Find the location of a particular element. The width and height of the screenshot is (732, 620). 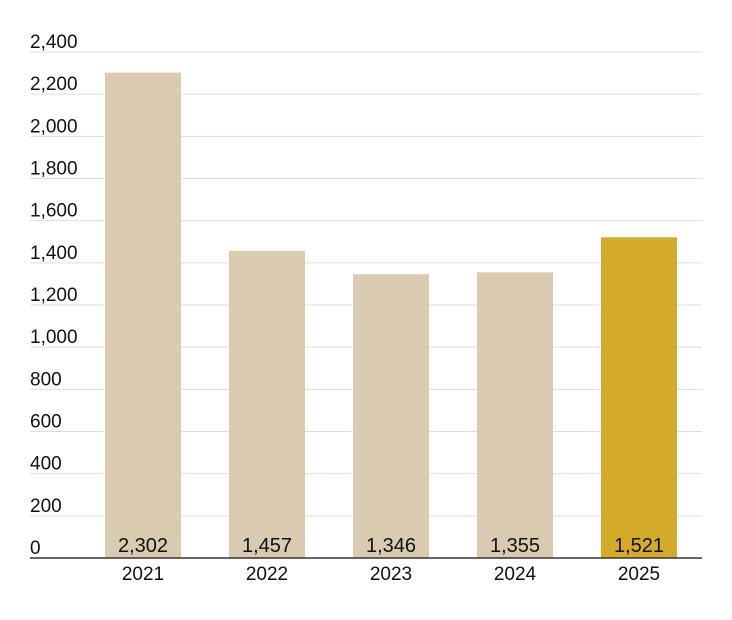

bar-2023 is located at coordinates (391, 416).